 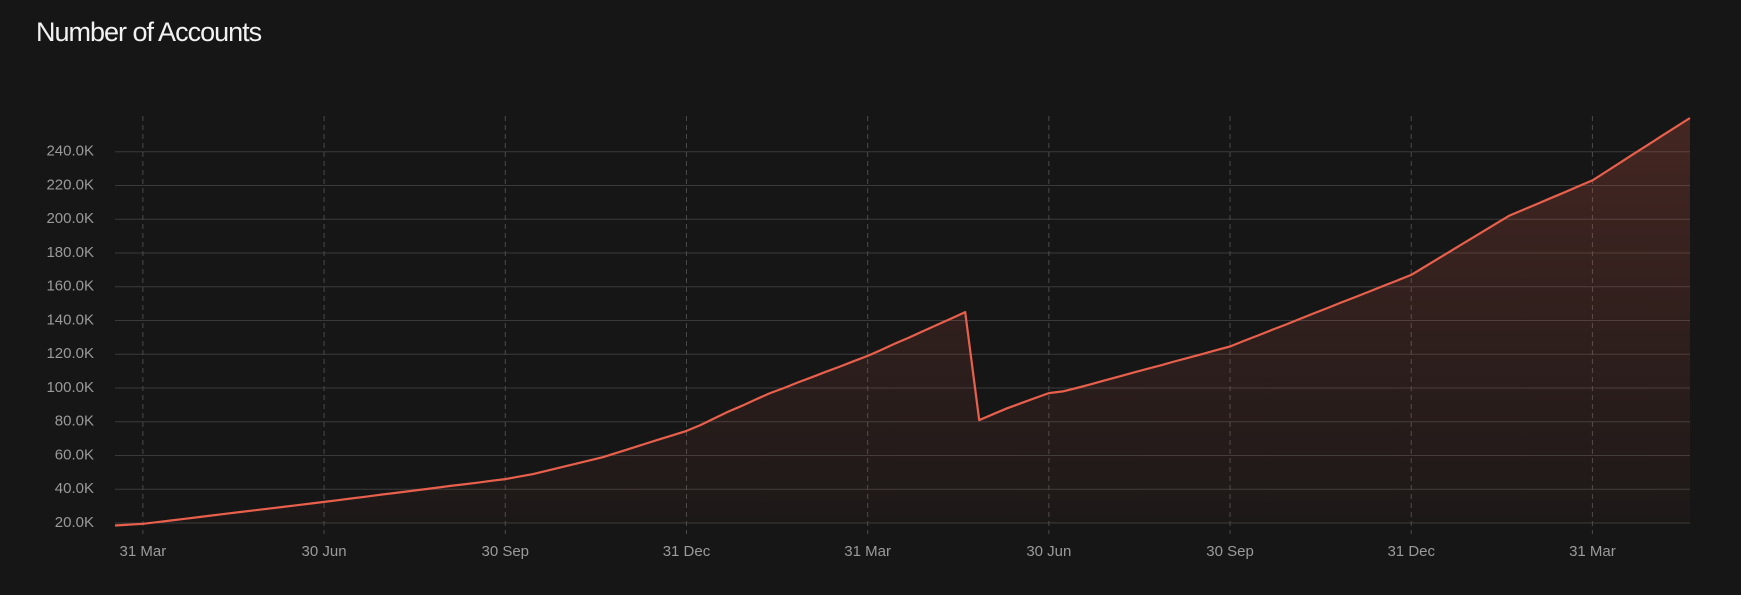 I want to click on y-tick-label: 100.0K, so click(x=70, y=387).